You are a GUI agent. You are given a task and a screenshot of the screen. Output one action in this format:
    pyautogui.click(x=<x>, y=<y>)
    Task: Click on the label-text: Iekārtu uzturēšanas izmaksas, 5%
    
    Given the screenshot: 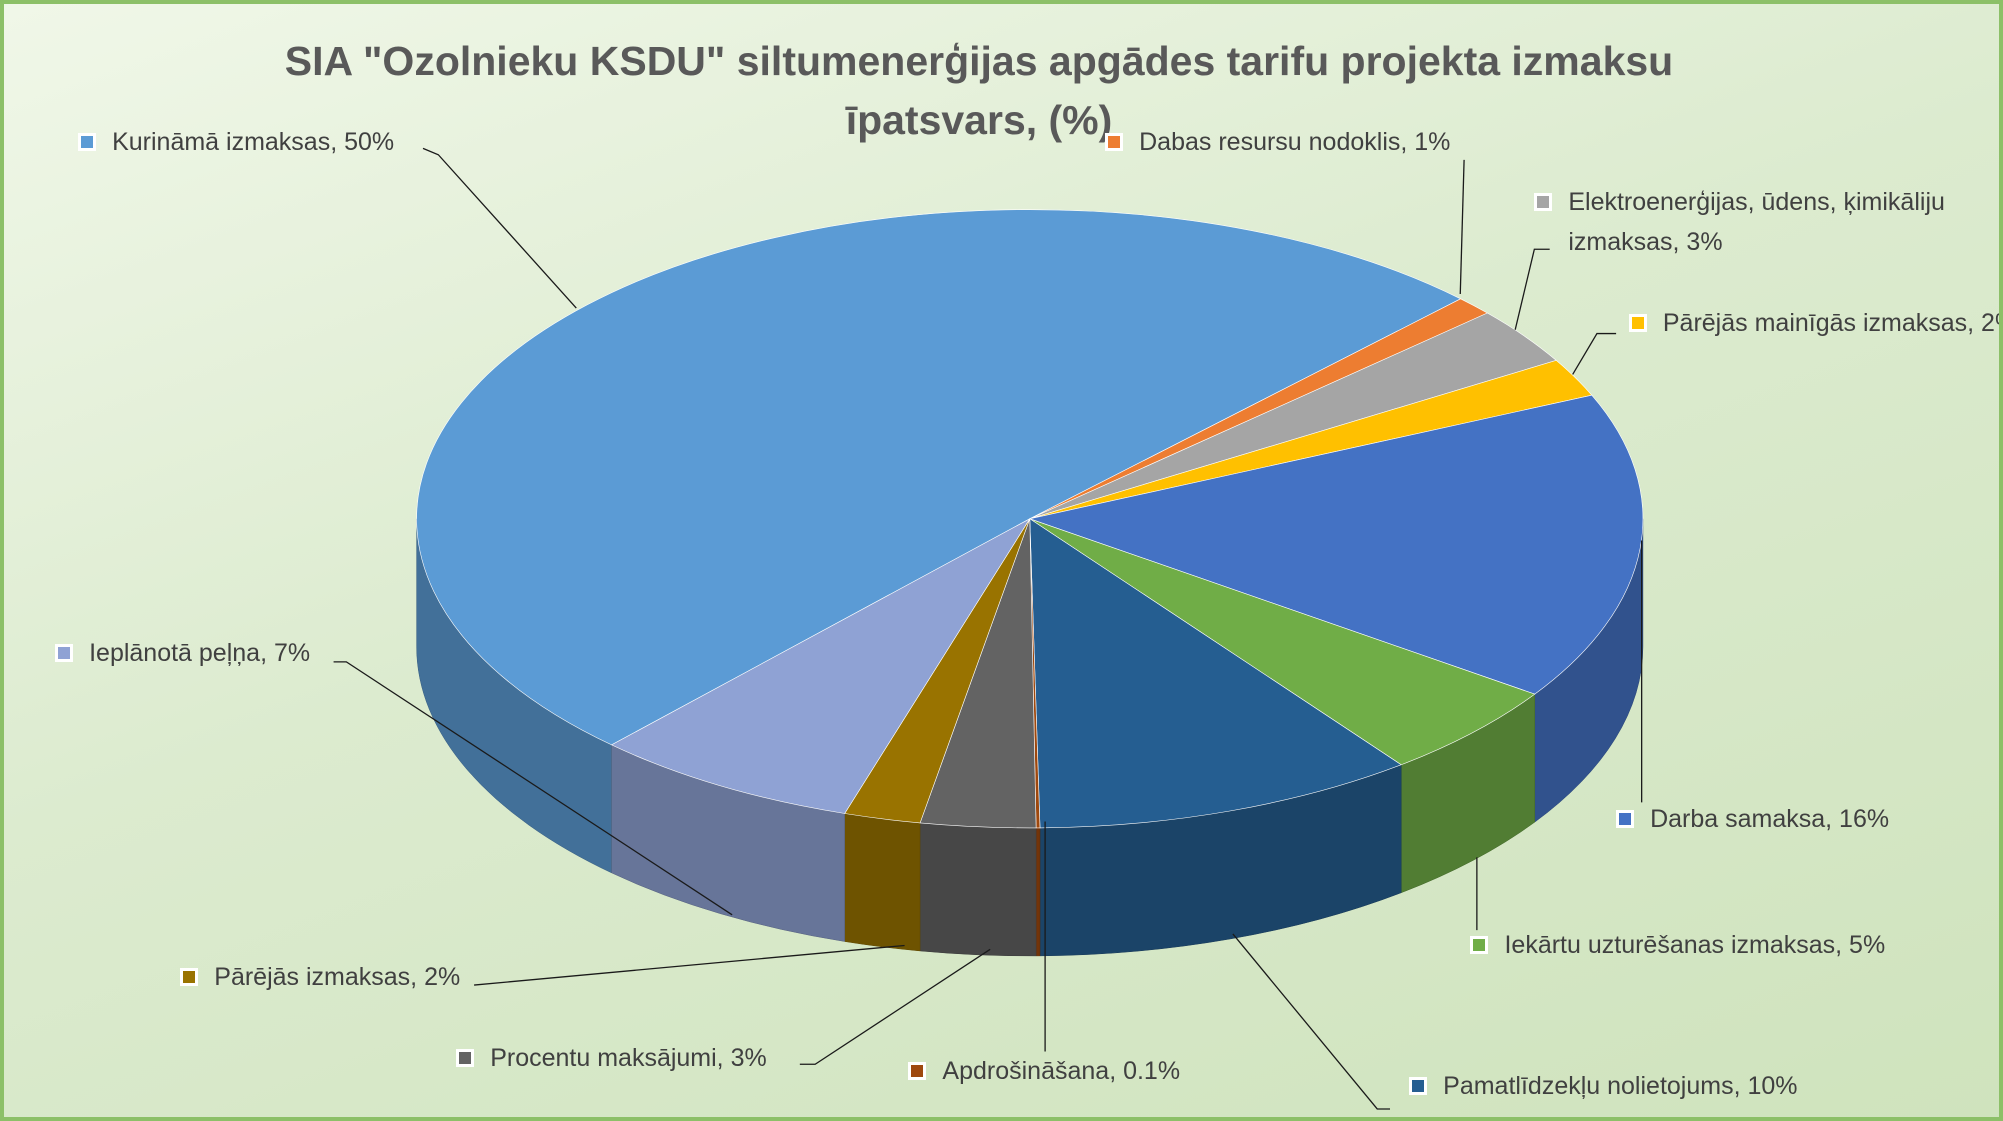 What is the action you would take?
    pyautogui.click(x=1695, y=945)
    